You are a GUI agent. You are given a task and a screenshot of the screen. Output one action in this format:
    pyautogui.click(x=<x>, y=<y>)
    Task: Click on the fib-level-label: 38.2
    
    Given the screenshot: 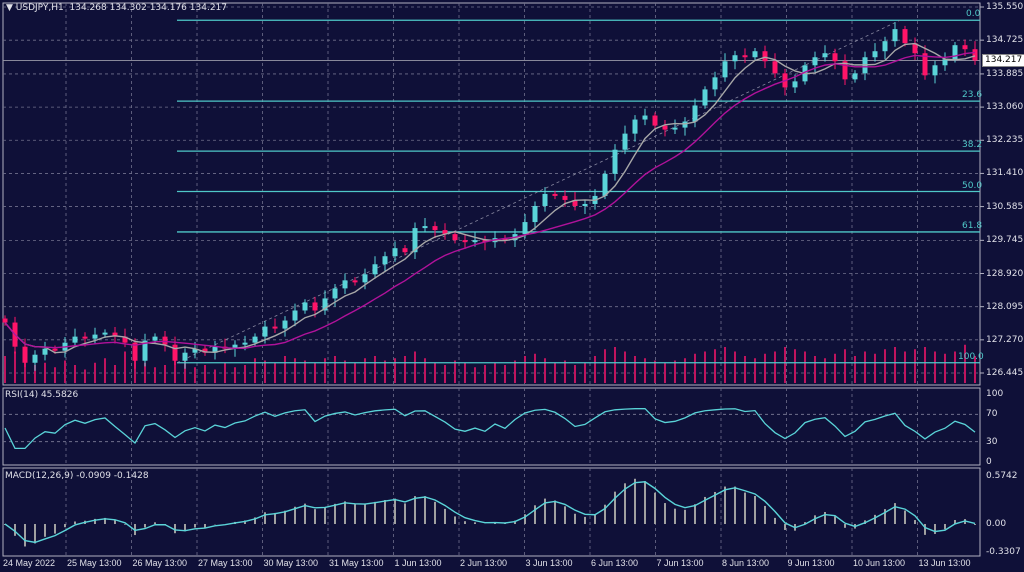 What is the action you would take?
    pyautogui.click(x=972, y=145)
    